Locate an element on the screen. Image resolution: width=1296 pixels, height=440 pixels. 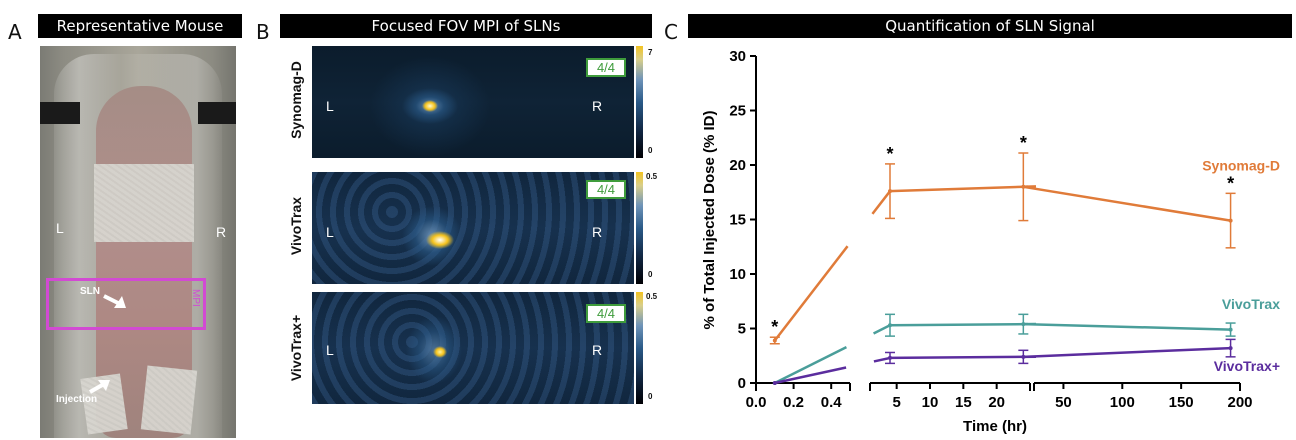
colorbar-vivotraxplus-max: 0.5 is located at coordinates (652, 296).